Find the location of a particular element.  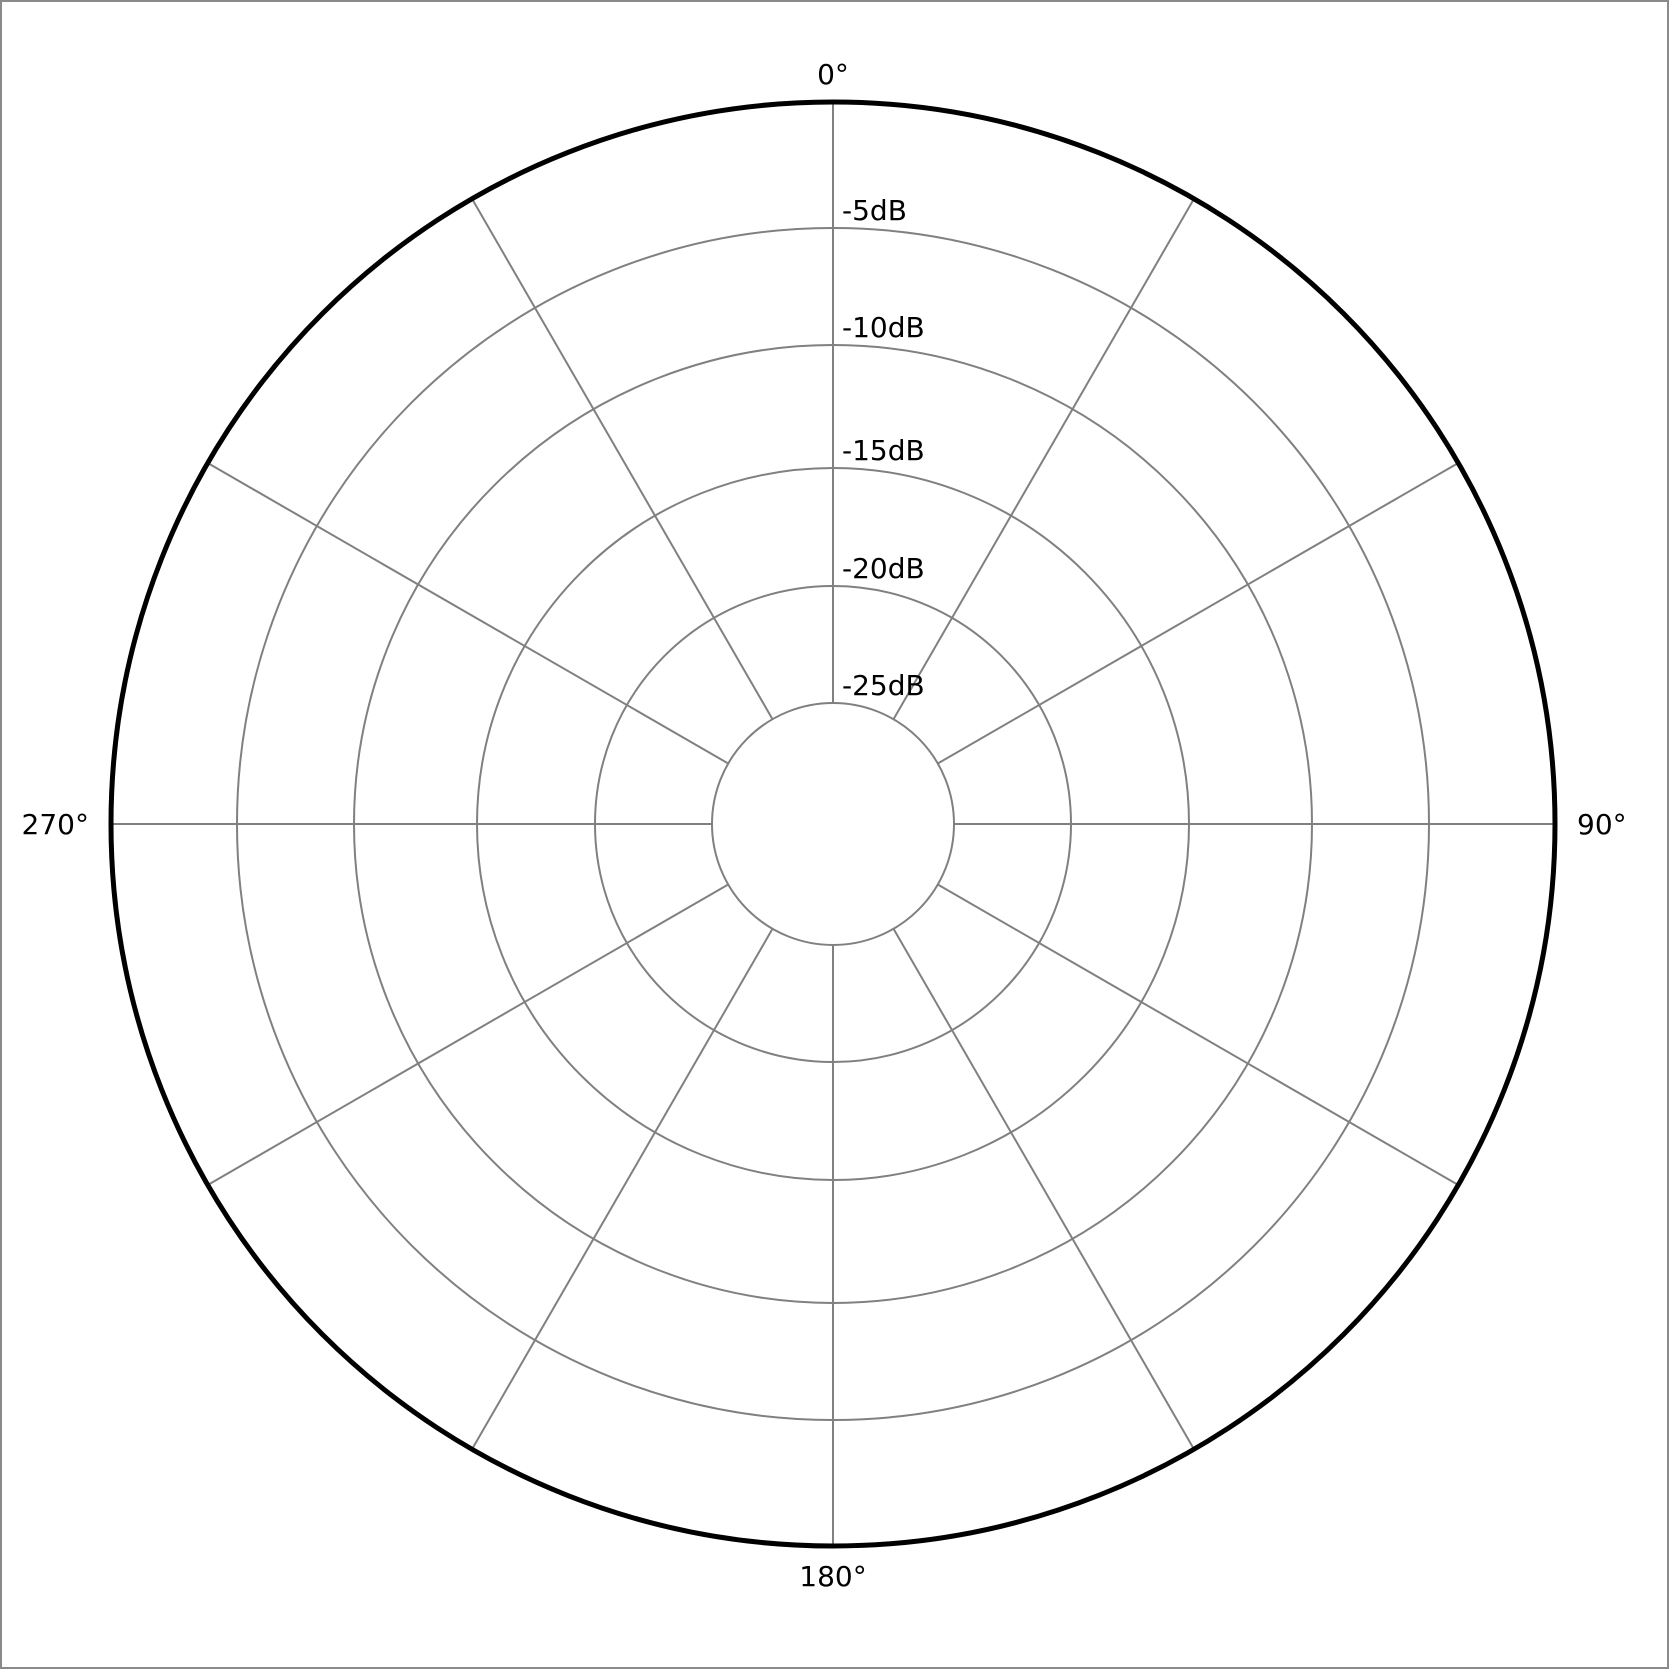

radial-tick-label: -20dB is located at coordinates (883, 568).